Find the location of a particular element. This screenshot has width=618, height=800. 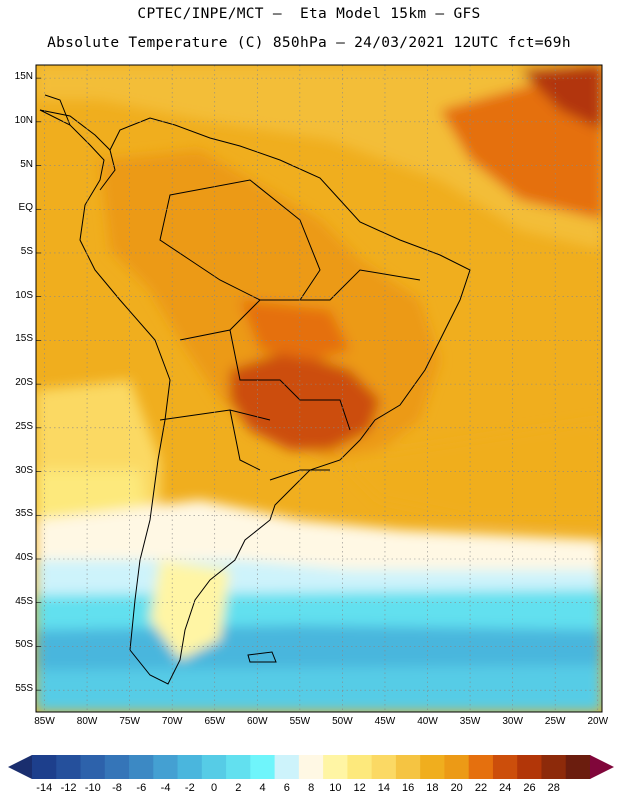

lat-label-55s: 55S is located at coordinates (24, 689).